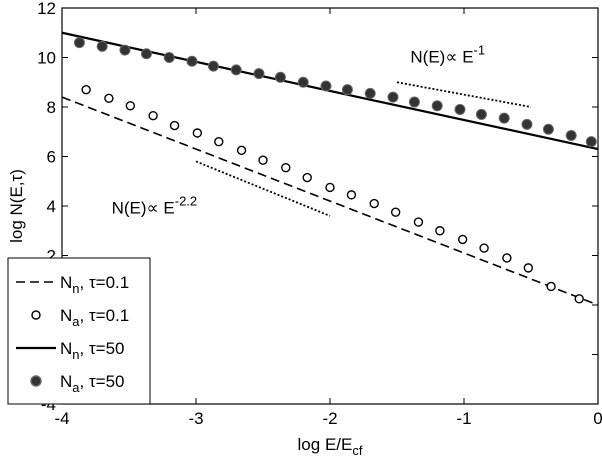 The image size is (602, 466). I want to click on x-tick-label: -1, so click(463, 418).